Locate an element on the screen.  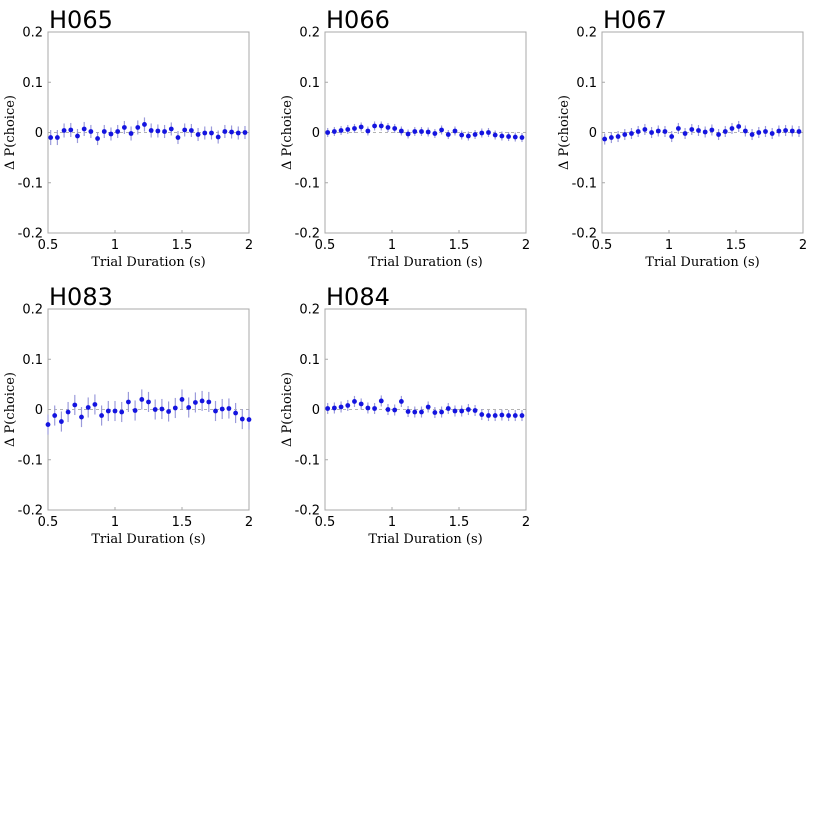
panel-title: H083 is located at coordinates (81, 297).